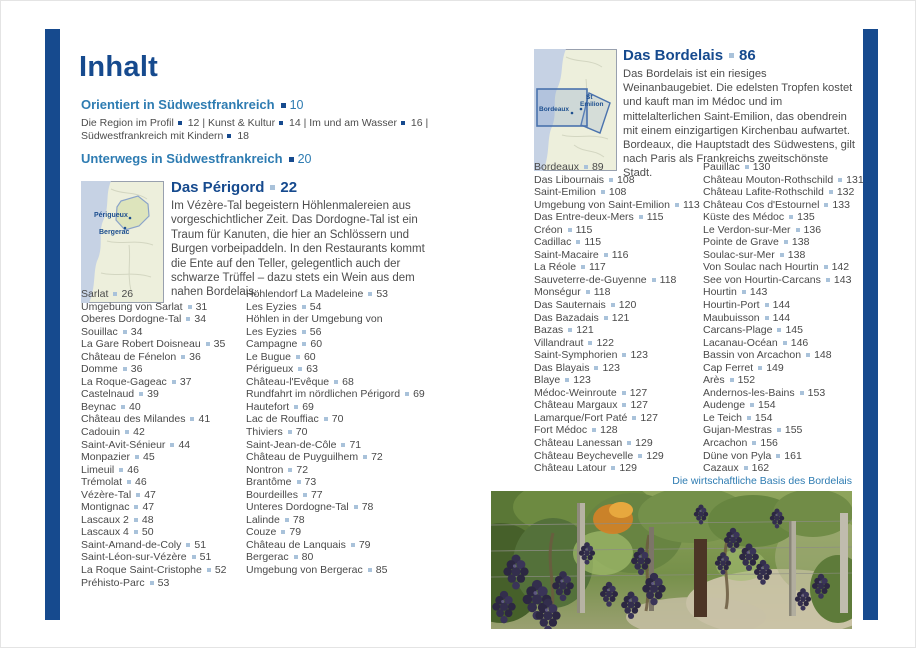 This screenshot has height=648, width=916. I want to click on toc-entry: Das Blayais 123, so click(618, 368).